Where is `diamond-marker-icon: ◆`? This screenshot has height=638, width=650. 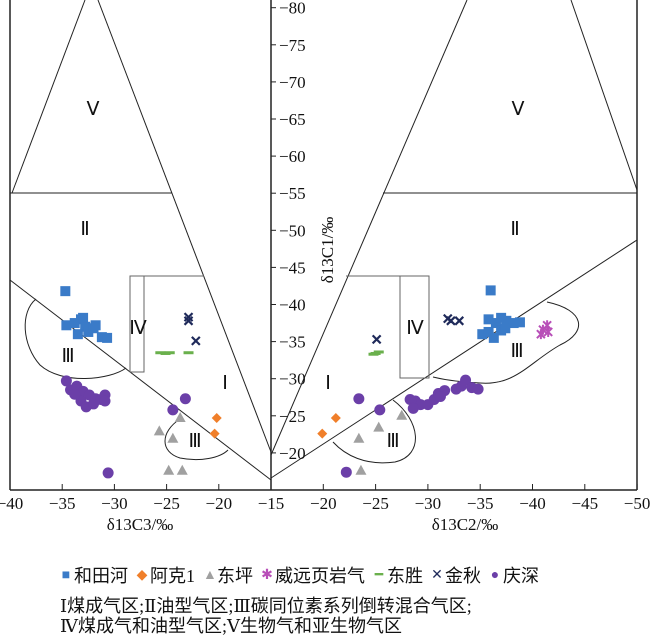
diamond-marker-icon: ◆ is located at coordinates (142, 575).